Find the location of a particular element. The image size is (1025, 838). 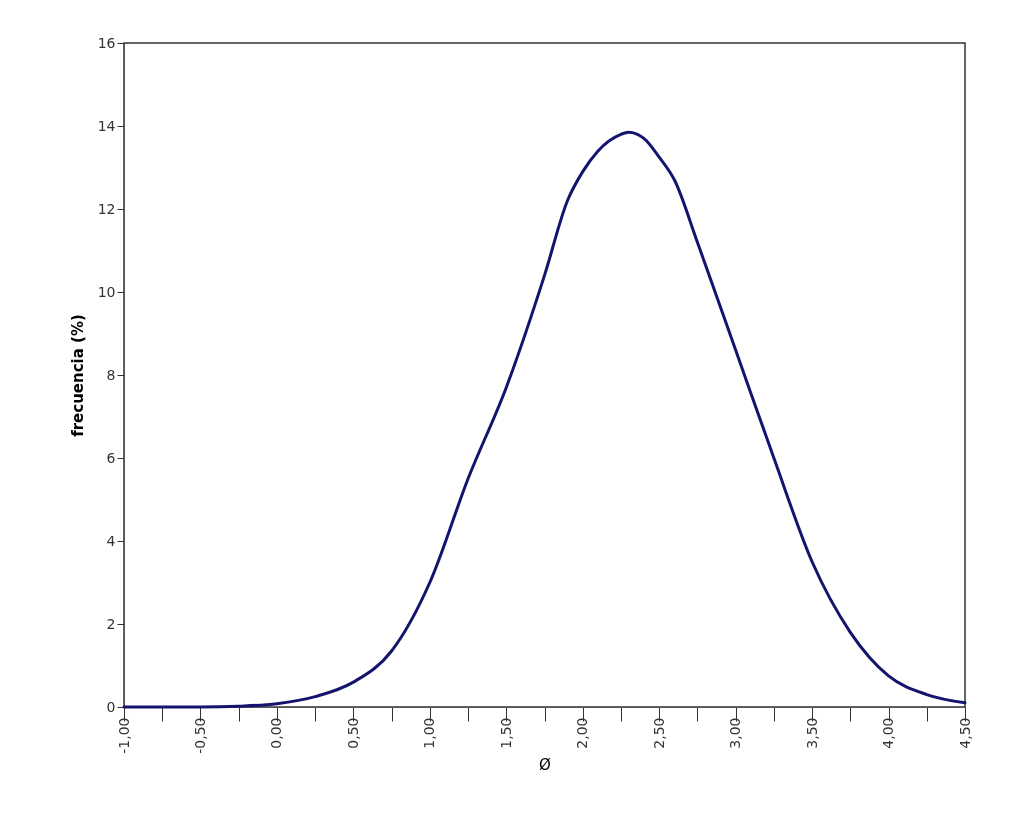

y-tick-label: 2 is located at coordinates (111, 623).